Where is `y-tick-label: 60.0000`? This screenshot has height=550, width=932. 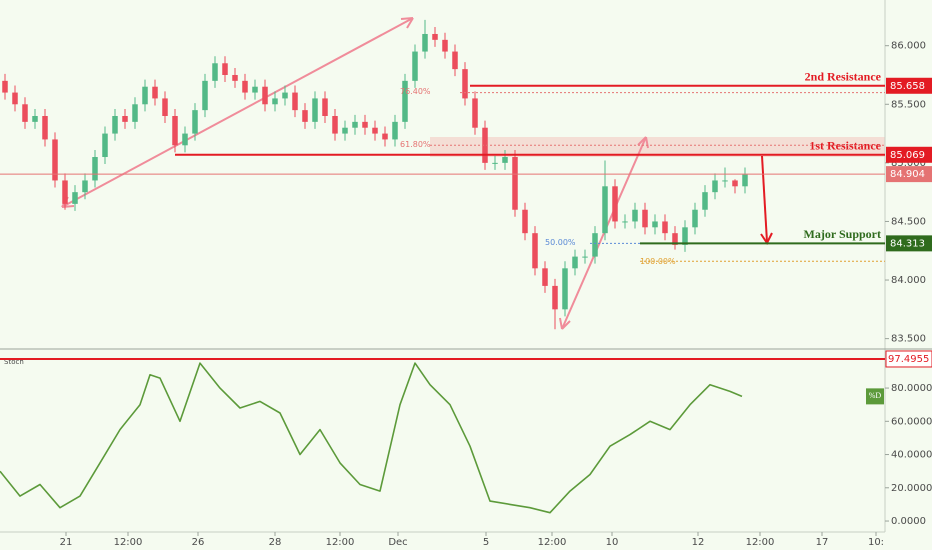
y-tick-label: 60.0000 is located at coordinates (911, 421).